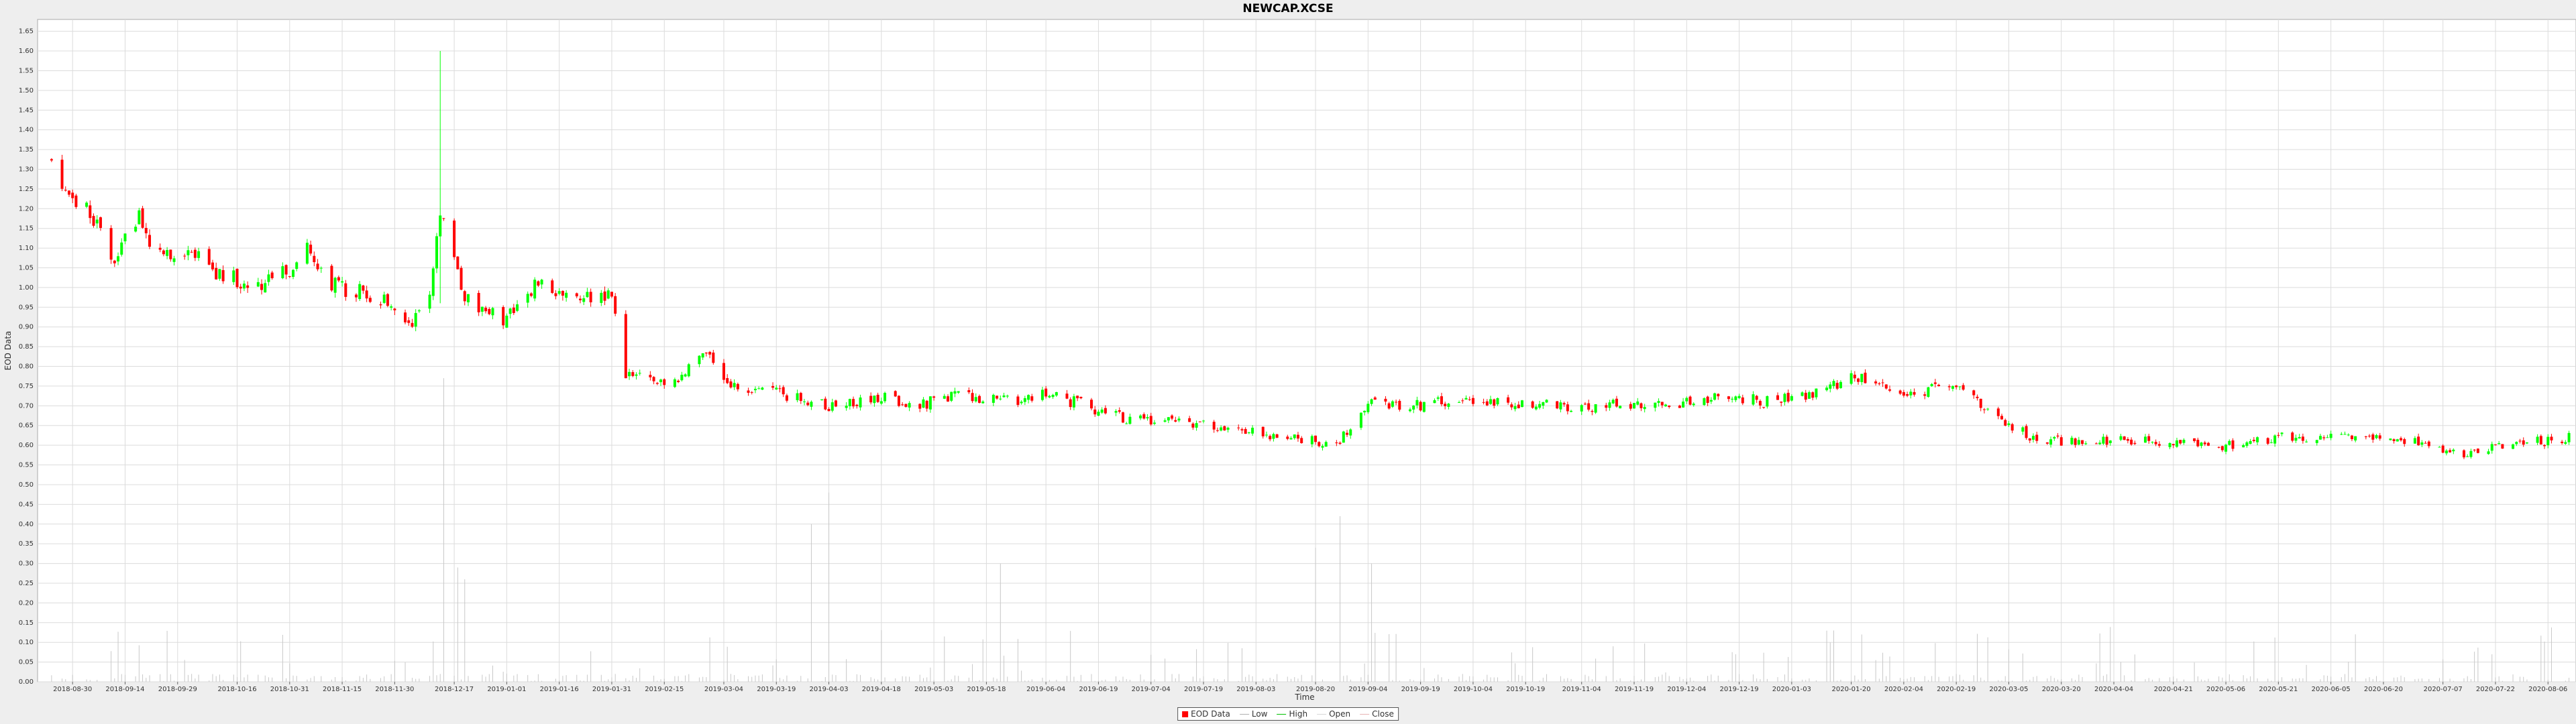  I want to click on low-swatch, so click(1244, 714).